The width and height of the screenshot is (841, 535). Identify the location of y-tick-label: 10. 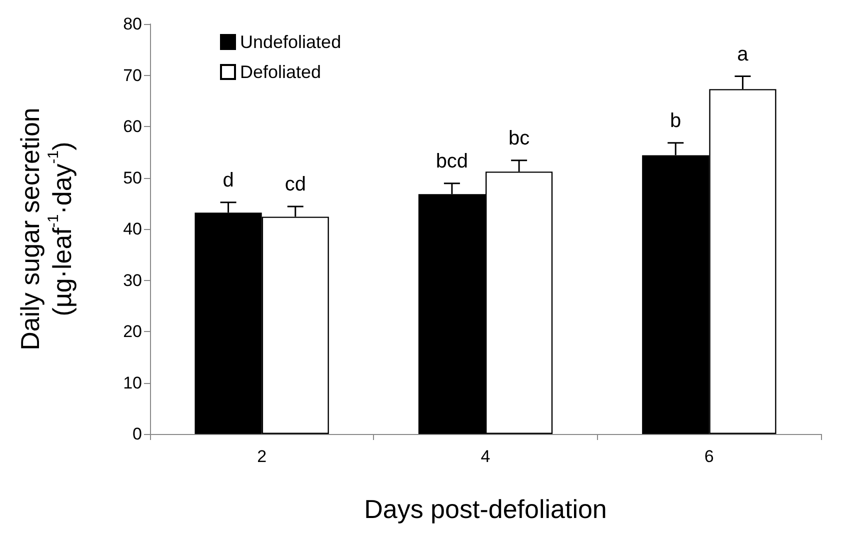
(132, 382).